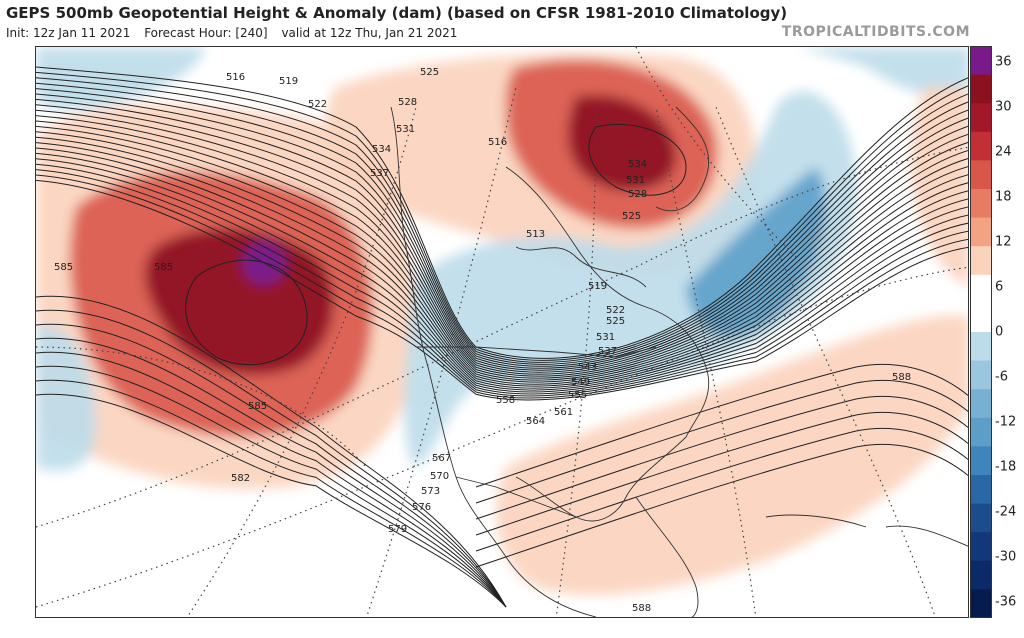 This screenshot has width=1024, height=638. Describe the element at coordinates (716, 152) in the screenshot. I see `graticule-line` at that location.